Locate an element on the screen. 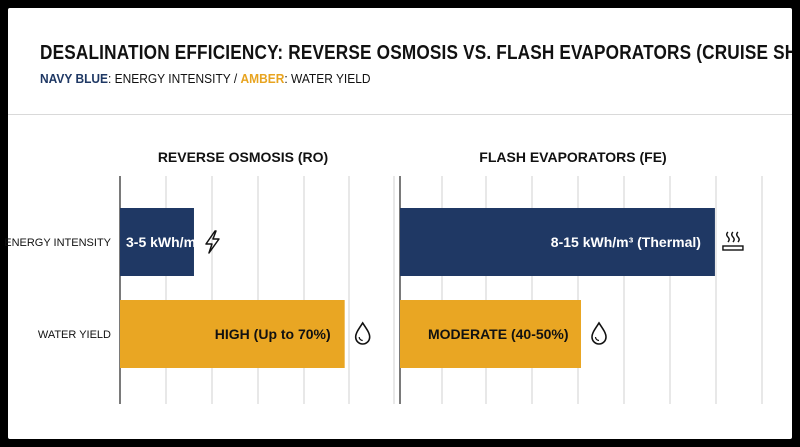 The image size is (800, 447). hot-plate is located at coordinates (733, 248).